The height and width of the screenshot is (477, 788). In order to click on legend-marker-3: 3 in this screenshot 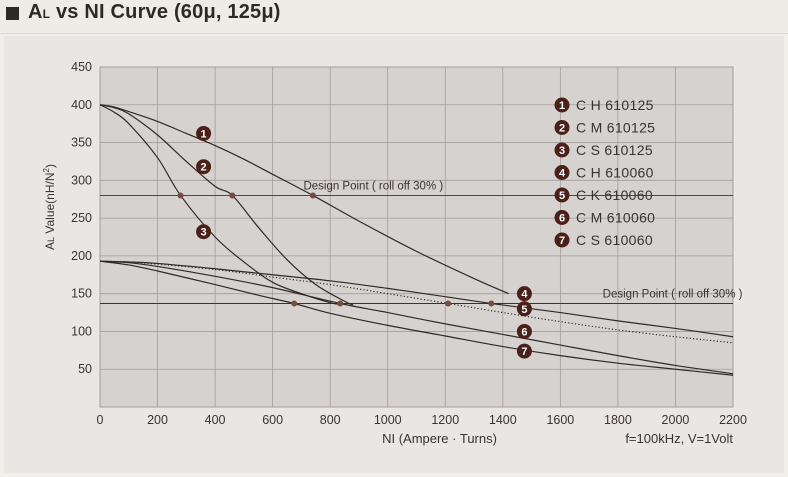, I will do `click(562, 150)`.